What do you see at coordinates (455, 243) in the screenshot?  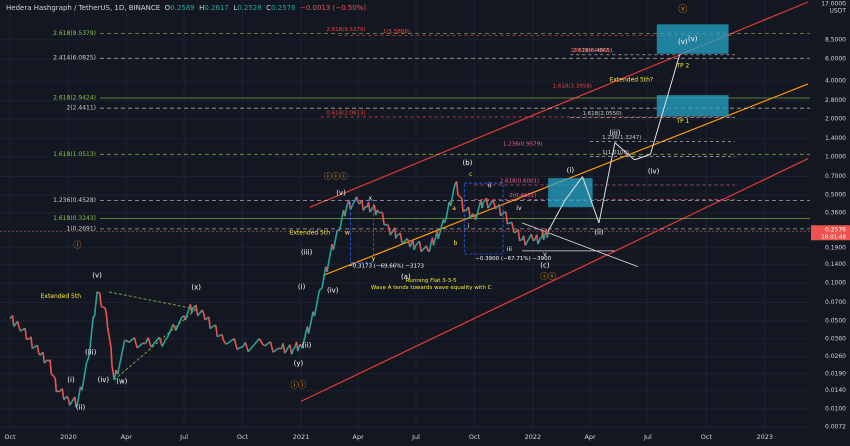 I see `wave-label: b` at bounding box center [455, 243].